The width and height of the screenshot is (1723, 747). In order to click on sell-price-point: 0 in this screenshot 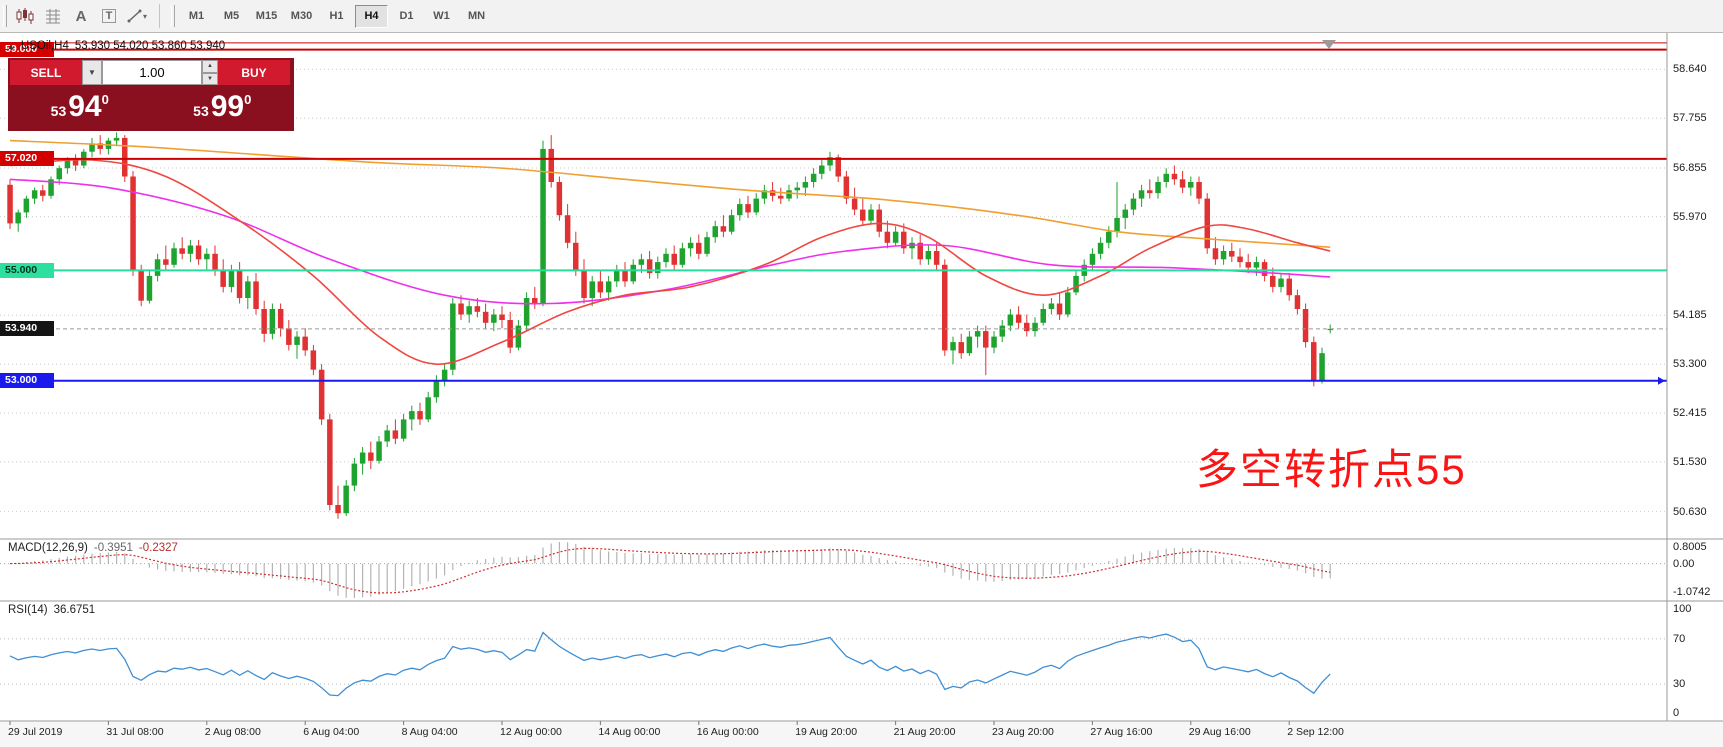, I will do `click(105, 99)`.